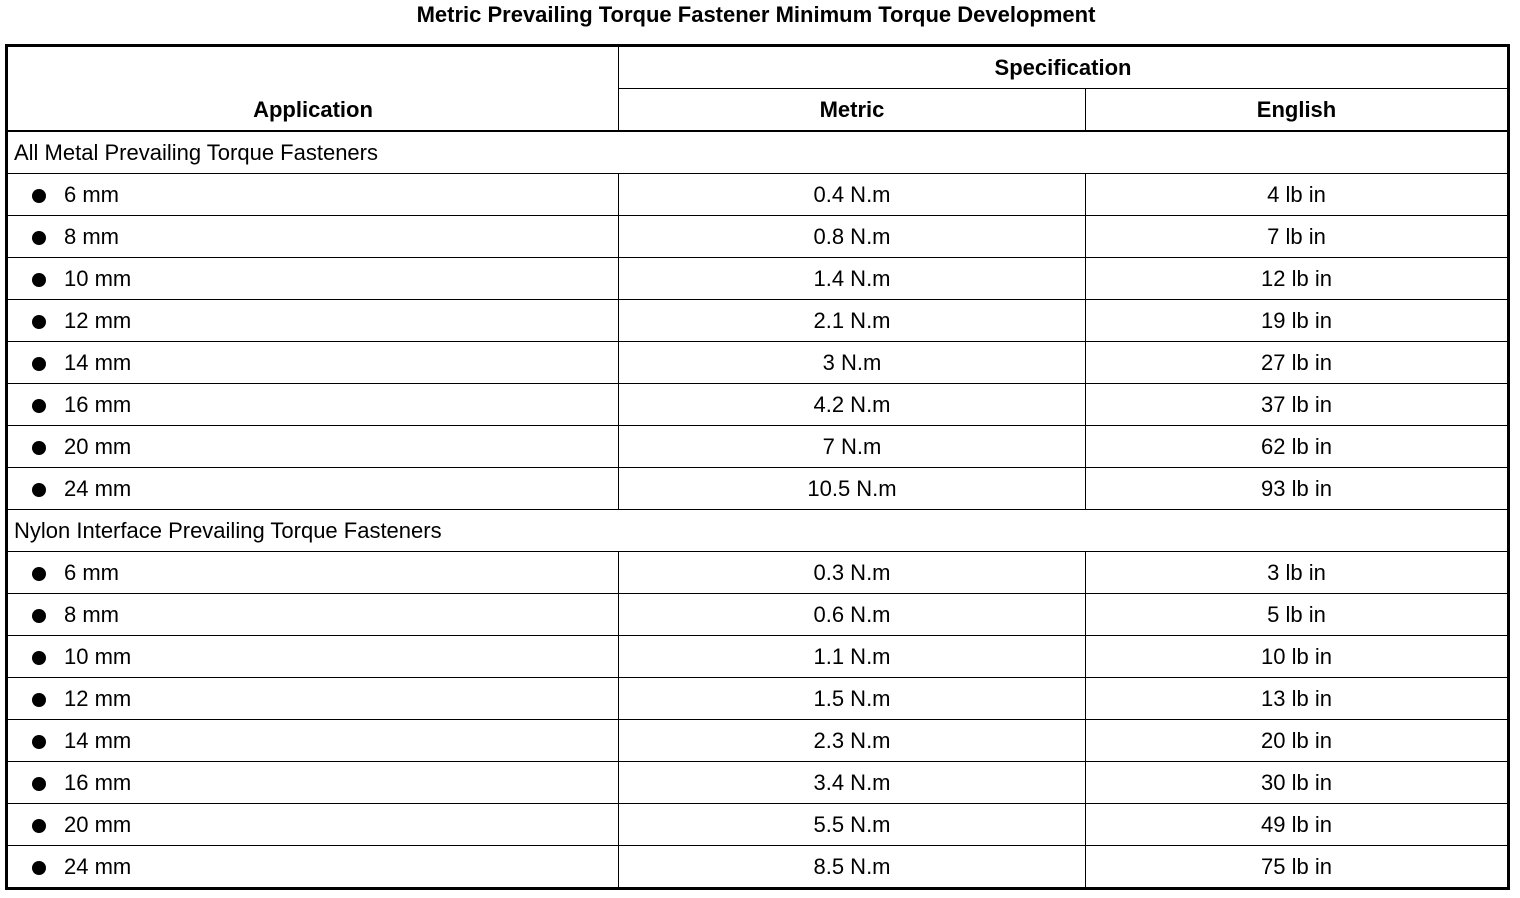 This screenshot has width=1520, height=898. What do you see at coordinates (1063, 67) in the screenshot?
I see `header-specification: Specification` at bounding box center [1063, 67].